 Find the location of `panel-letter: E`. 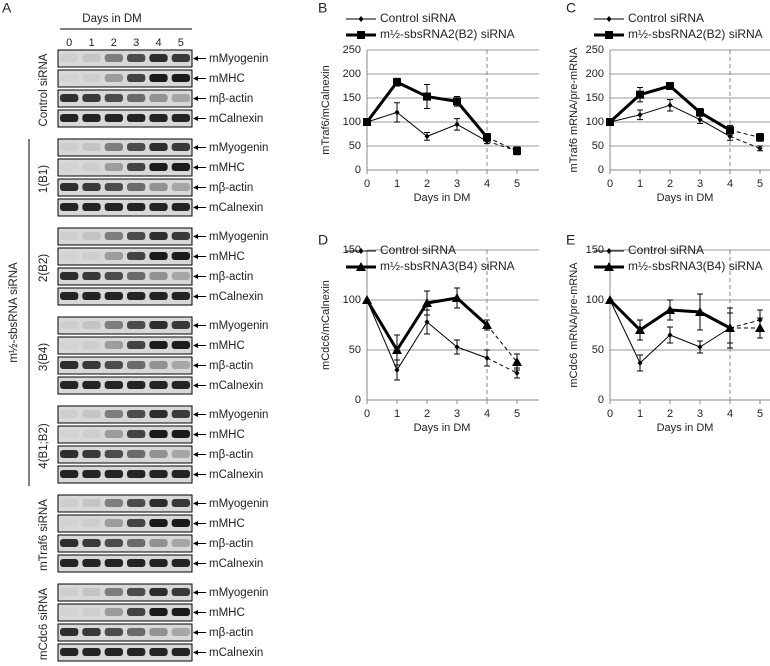

panel-letter: E is located at coordinates (570, 240).